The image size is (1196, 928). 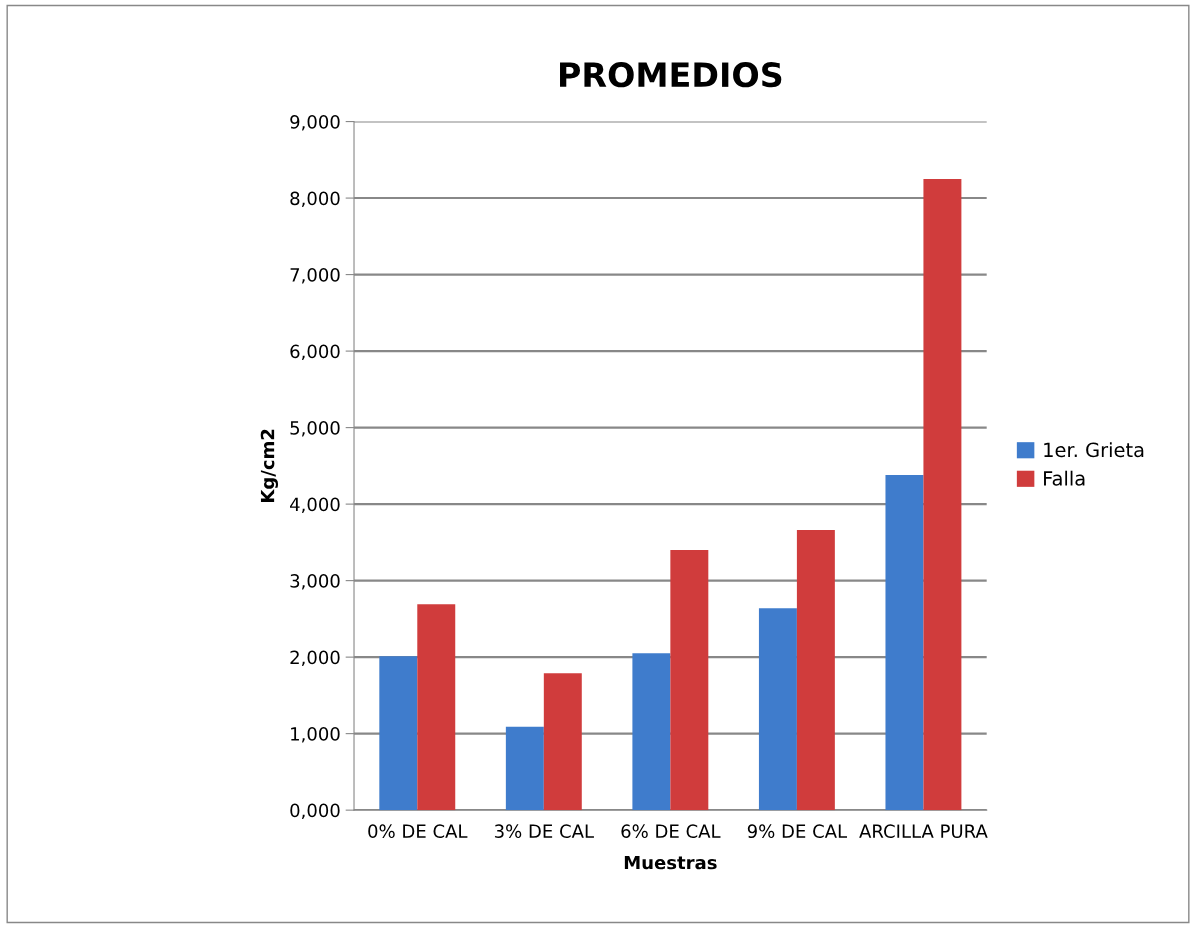 I want to click on x-tick-label: 6% DE CAL, so click(x=671, y=831).